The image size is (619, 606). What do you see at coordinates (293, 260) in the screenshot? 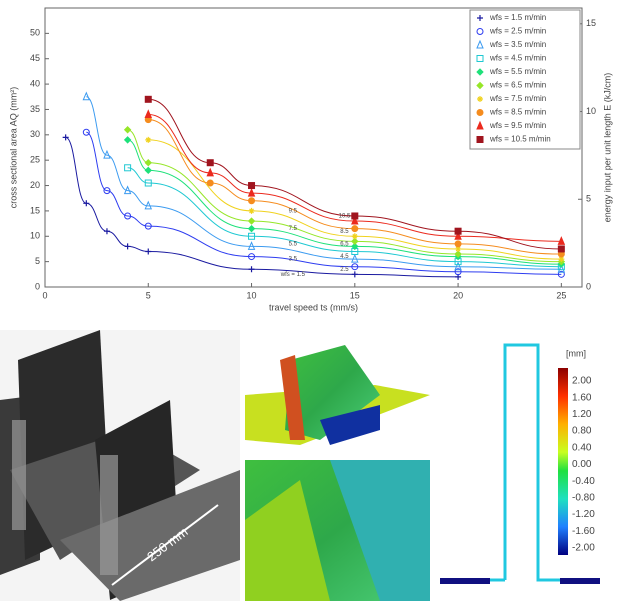
I see `annotation: 3.5` at bounding box center [293, 260].